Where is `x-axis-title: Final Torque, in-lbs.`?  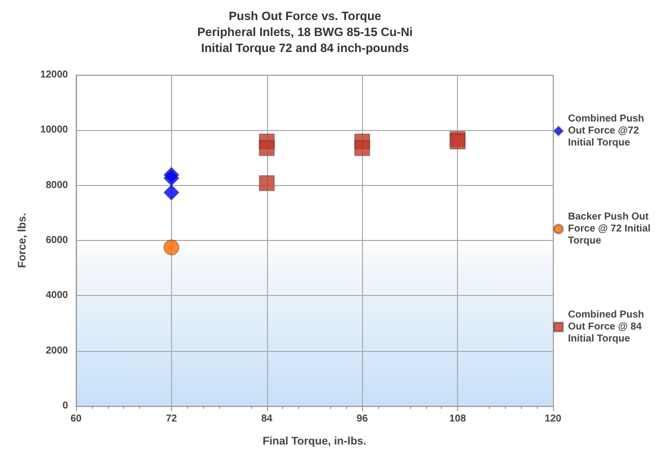
x-axis-title: Final Torque, in-lbs. is located at coordinates (314, 442).